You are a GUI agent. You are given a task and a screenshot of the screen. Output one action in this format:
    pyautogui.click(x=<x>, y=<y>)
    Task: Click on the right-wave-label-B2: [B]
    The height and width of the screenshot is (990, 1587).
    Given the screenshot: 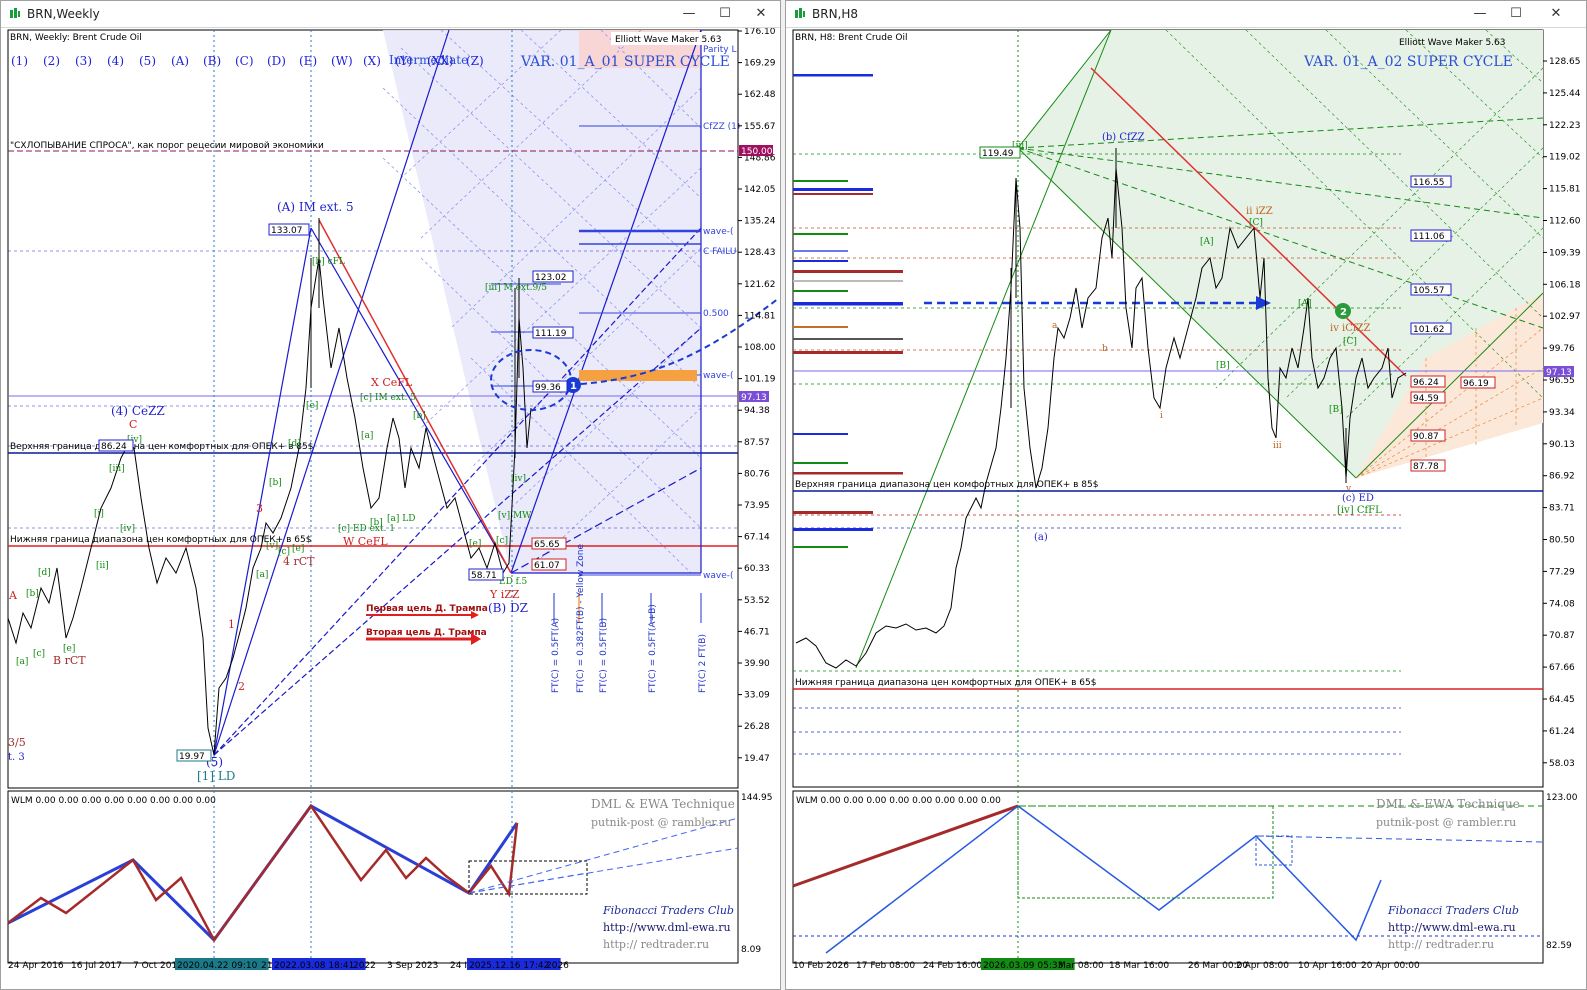 What is the action you would take?
    pyautogui.click(x=1336, y=410)
    